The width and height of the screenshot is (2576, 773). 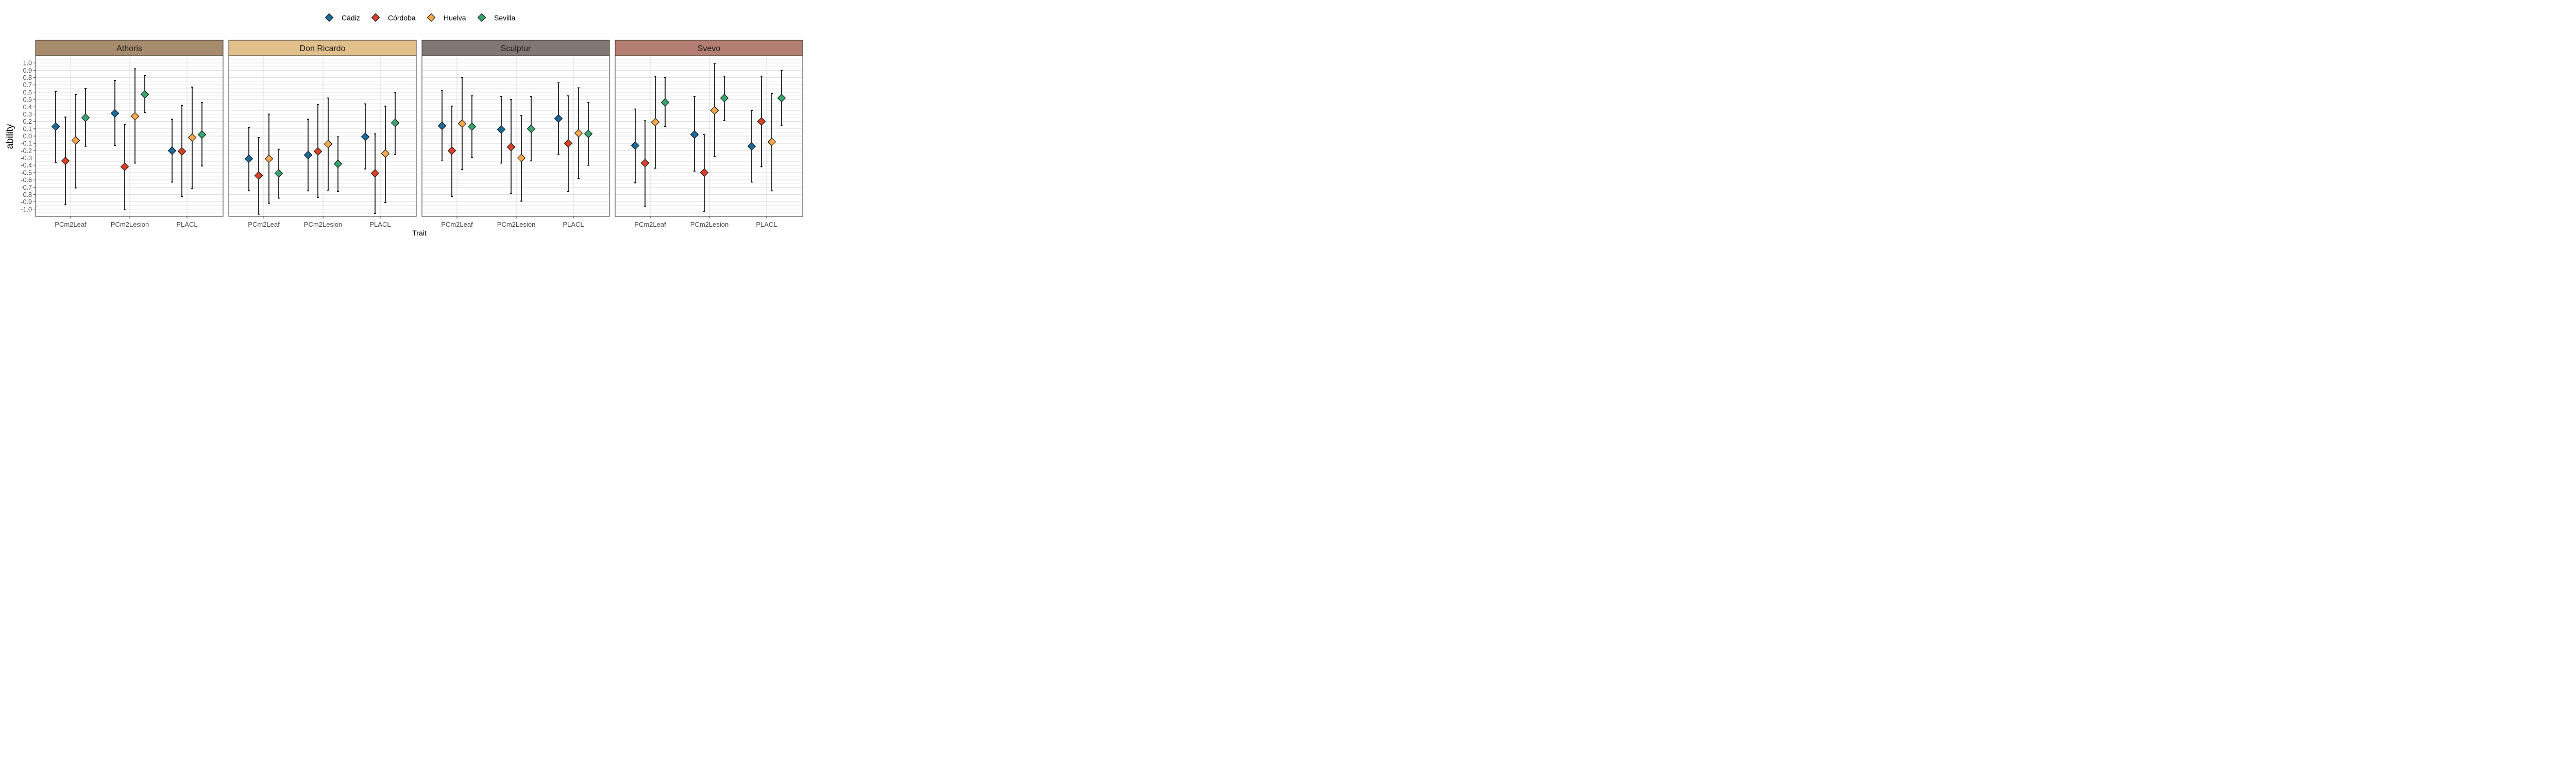 I want to click on y-tick-label: 0.3, so click(x=27, y=114).